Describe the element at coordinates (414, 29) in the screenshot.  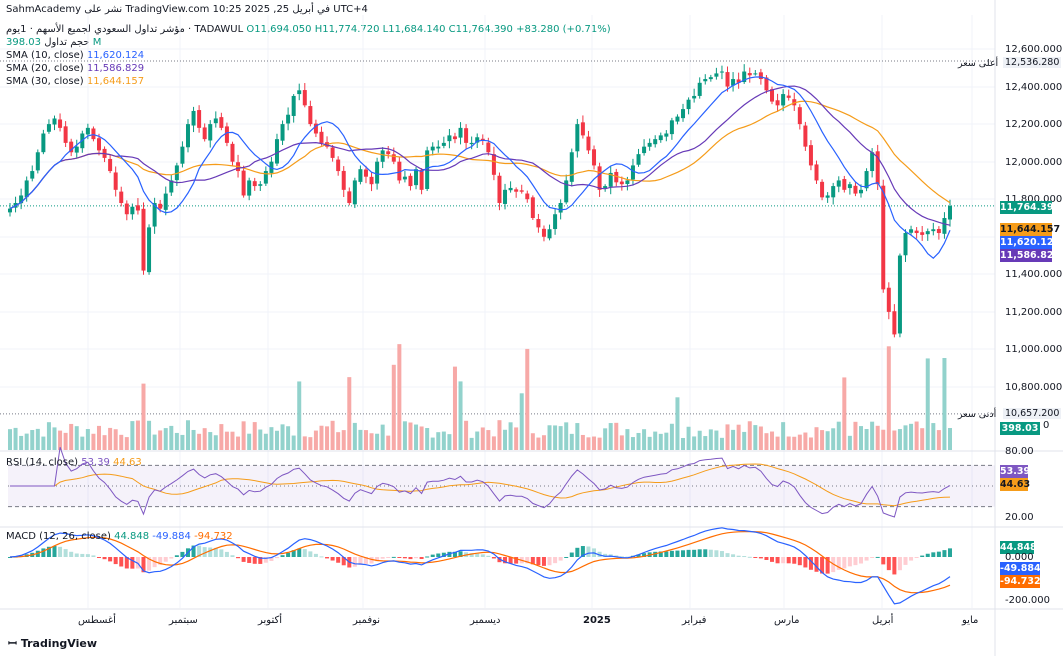
I see `ohlc-low: L11,684.140` at that location.